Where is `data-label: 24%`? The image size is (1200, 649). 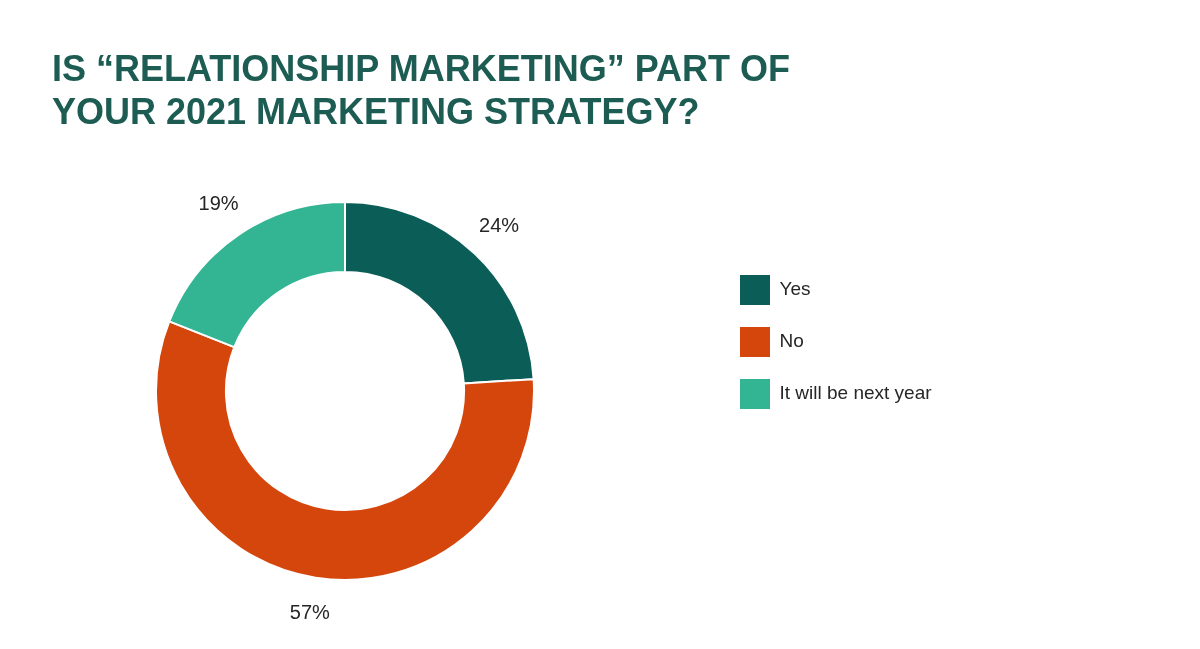
data-label: 24% is located at coordinates (499, 225).